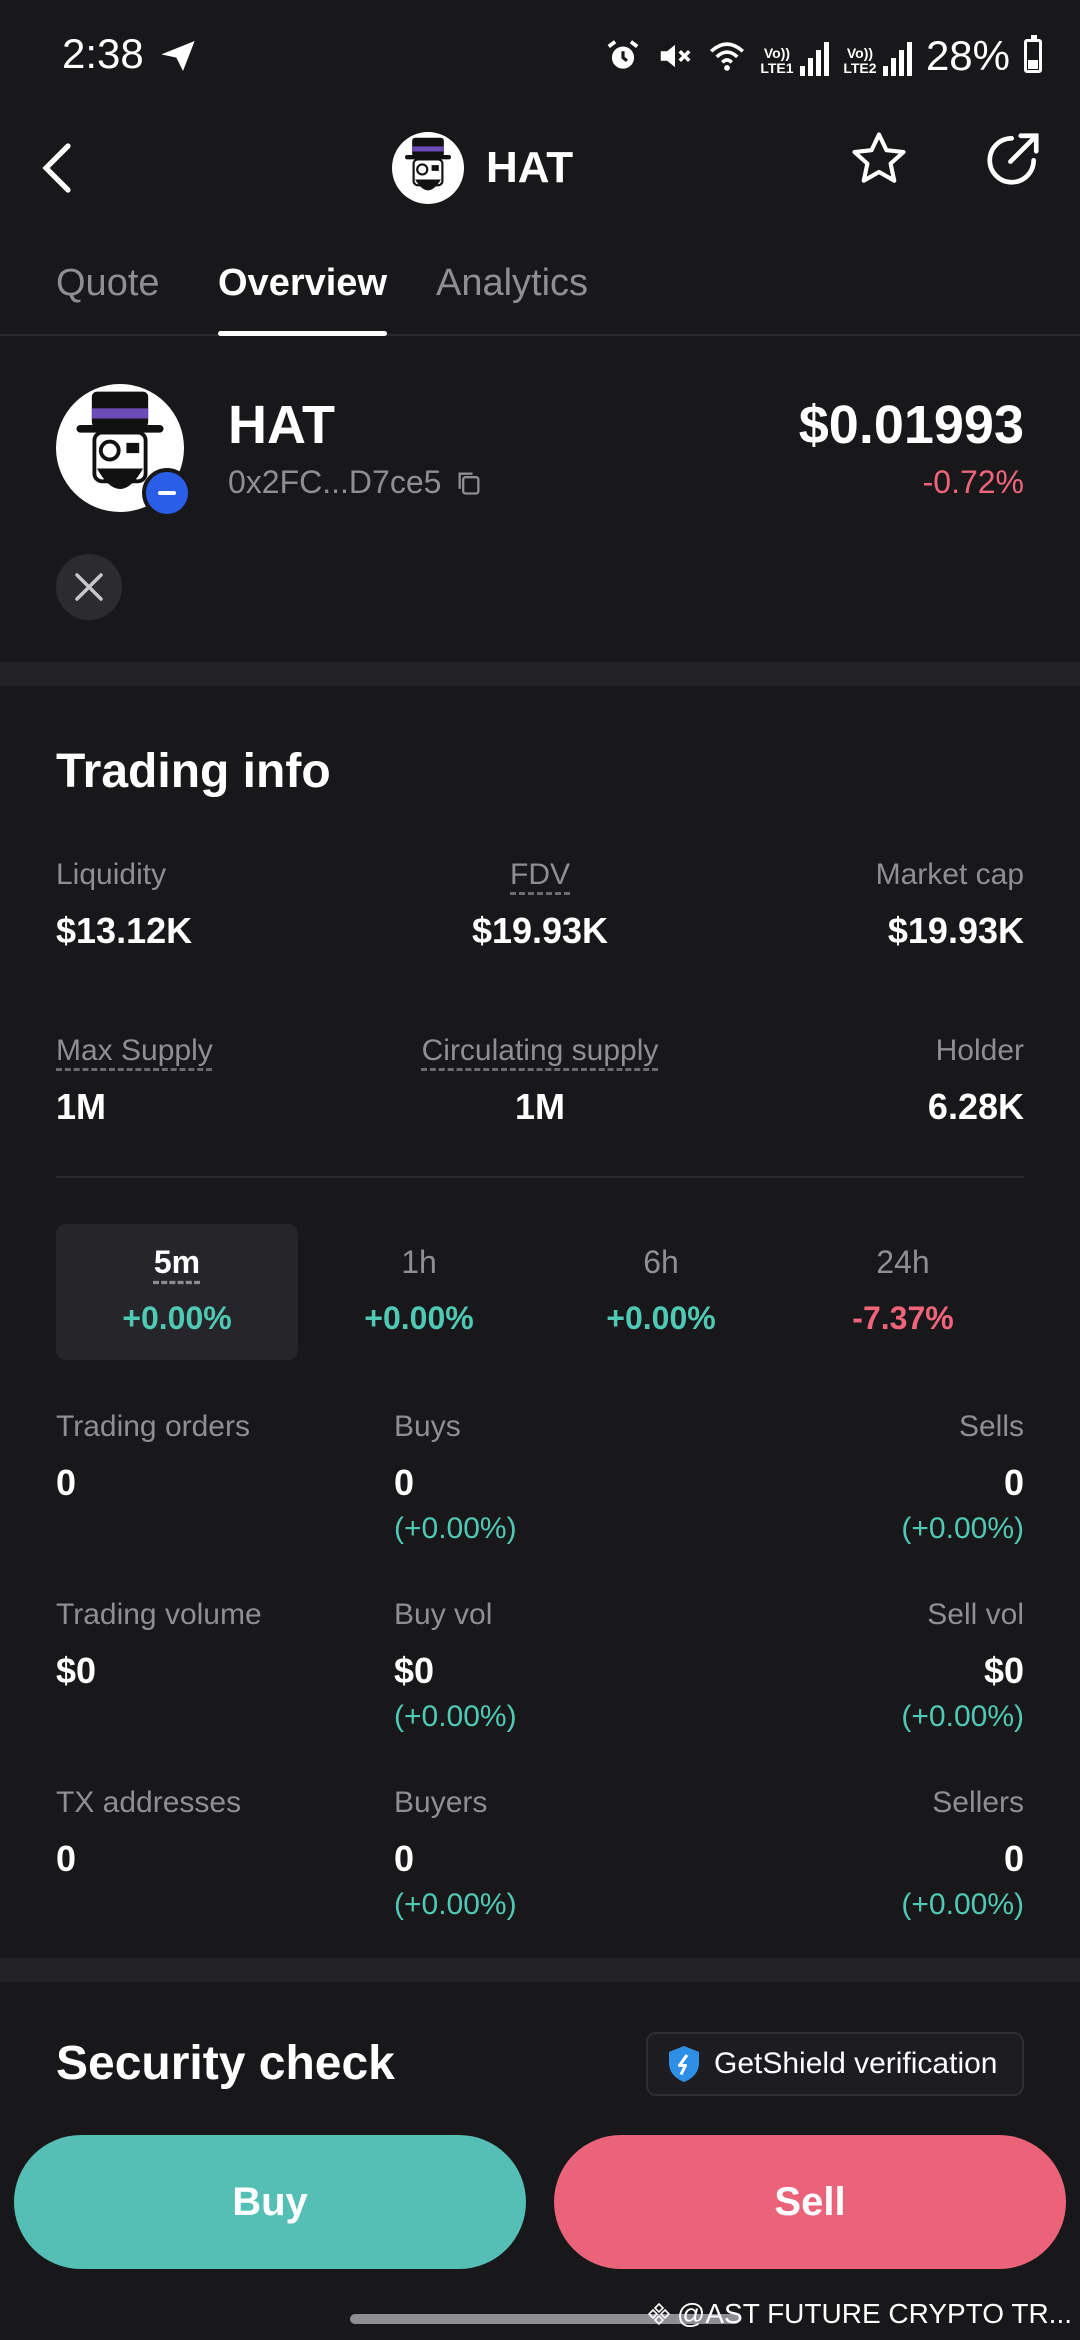  Describe the element at coordinates (469, 483) in the screenshot. I see `copy-icon` at that location.